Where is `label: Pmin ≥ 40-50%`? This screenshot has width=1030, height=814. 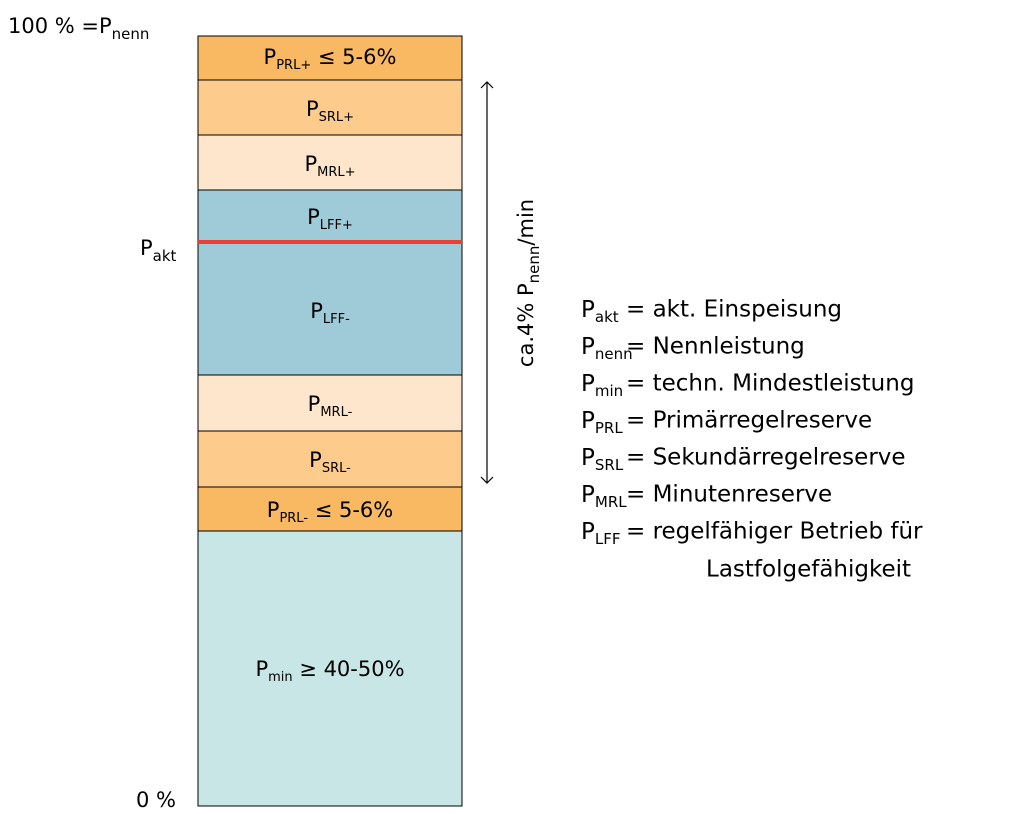 label: Pmin ≥ 40-50% is located at coordinates (329, 671).